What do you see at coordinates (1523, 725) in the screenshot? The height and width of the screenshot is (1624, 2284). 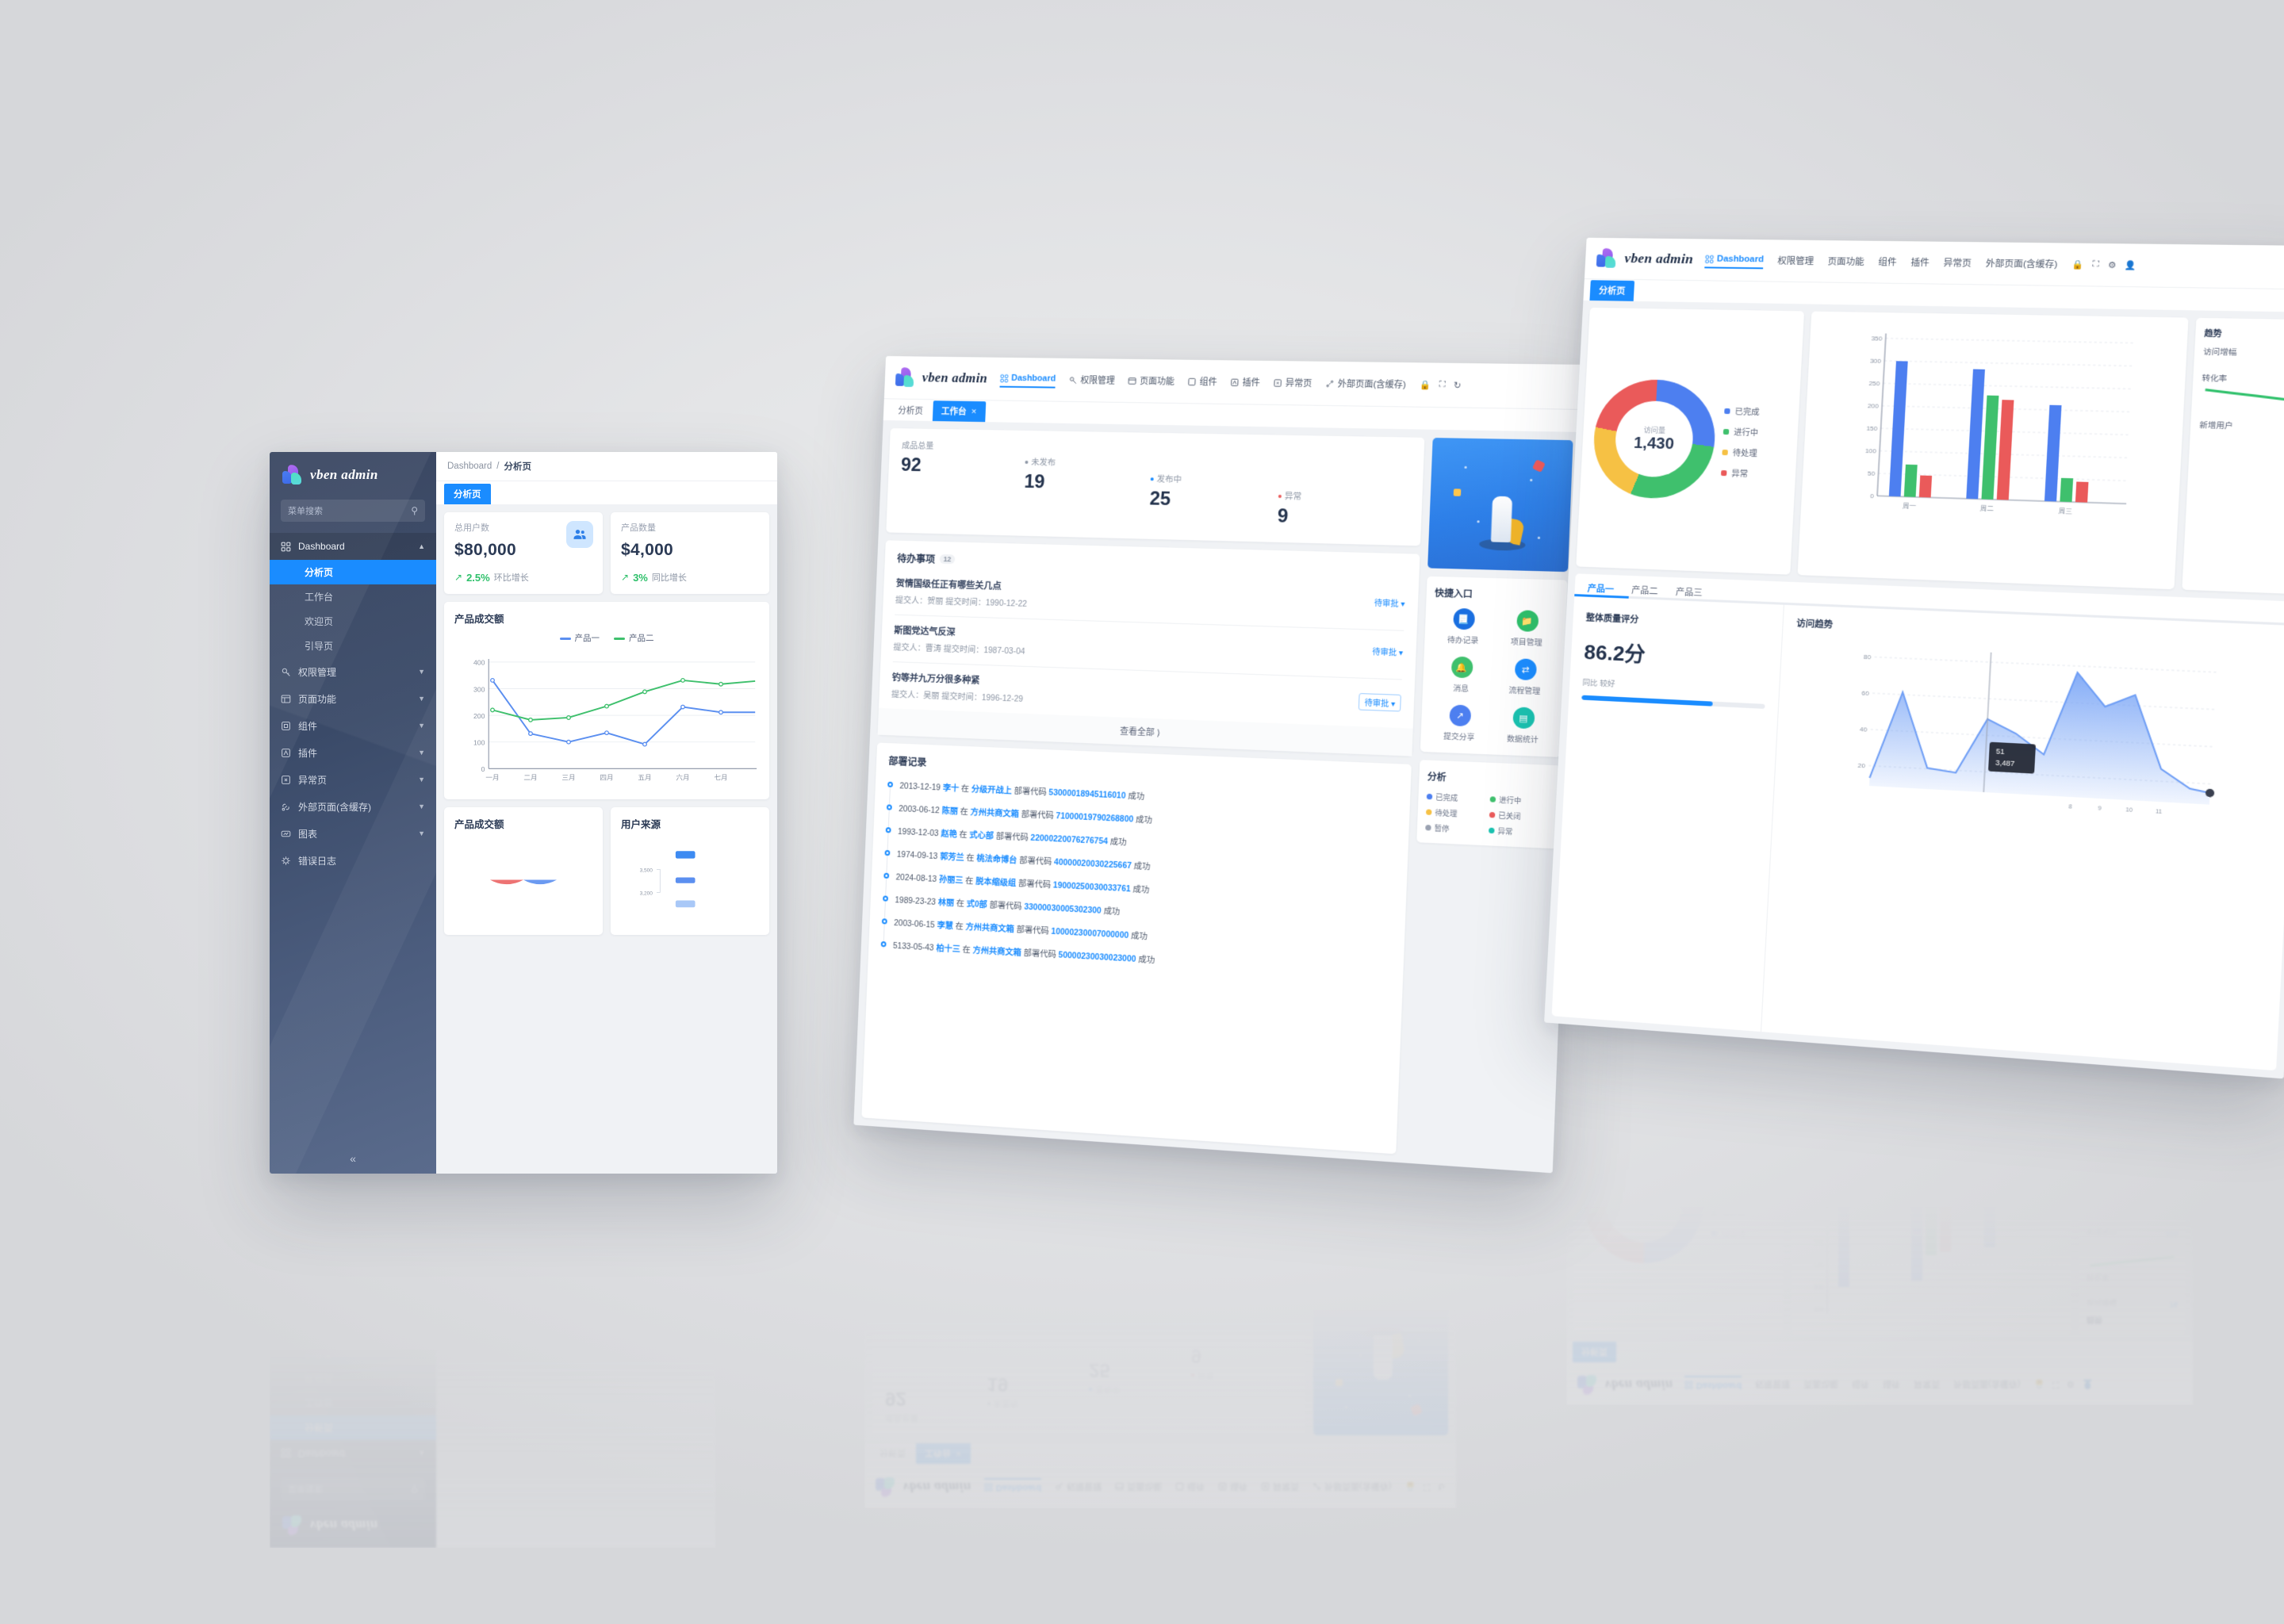 I see `quick-item: ▤数据统计` at bounding box center [1523, 725].